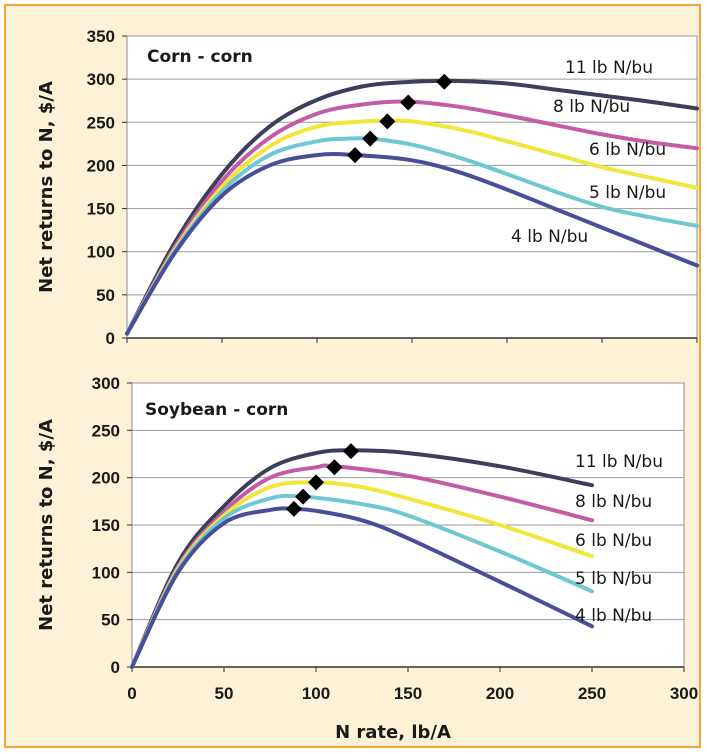 This screenshot has height=754, width=707. What do you see at coordinates (500, 693) in the screenshot?
I see `x-tick-label: 200` at bounding box center [500, 693].